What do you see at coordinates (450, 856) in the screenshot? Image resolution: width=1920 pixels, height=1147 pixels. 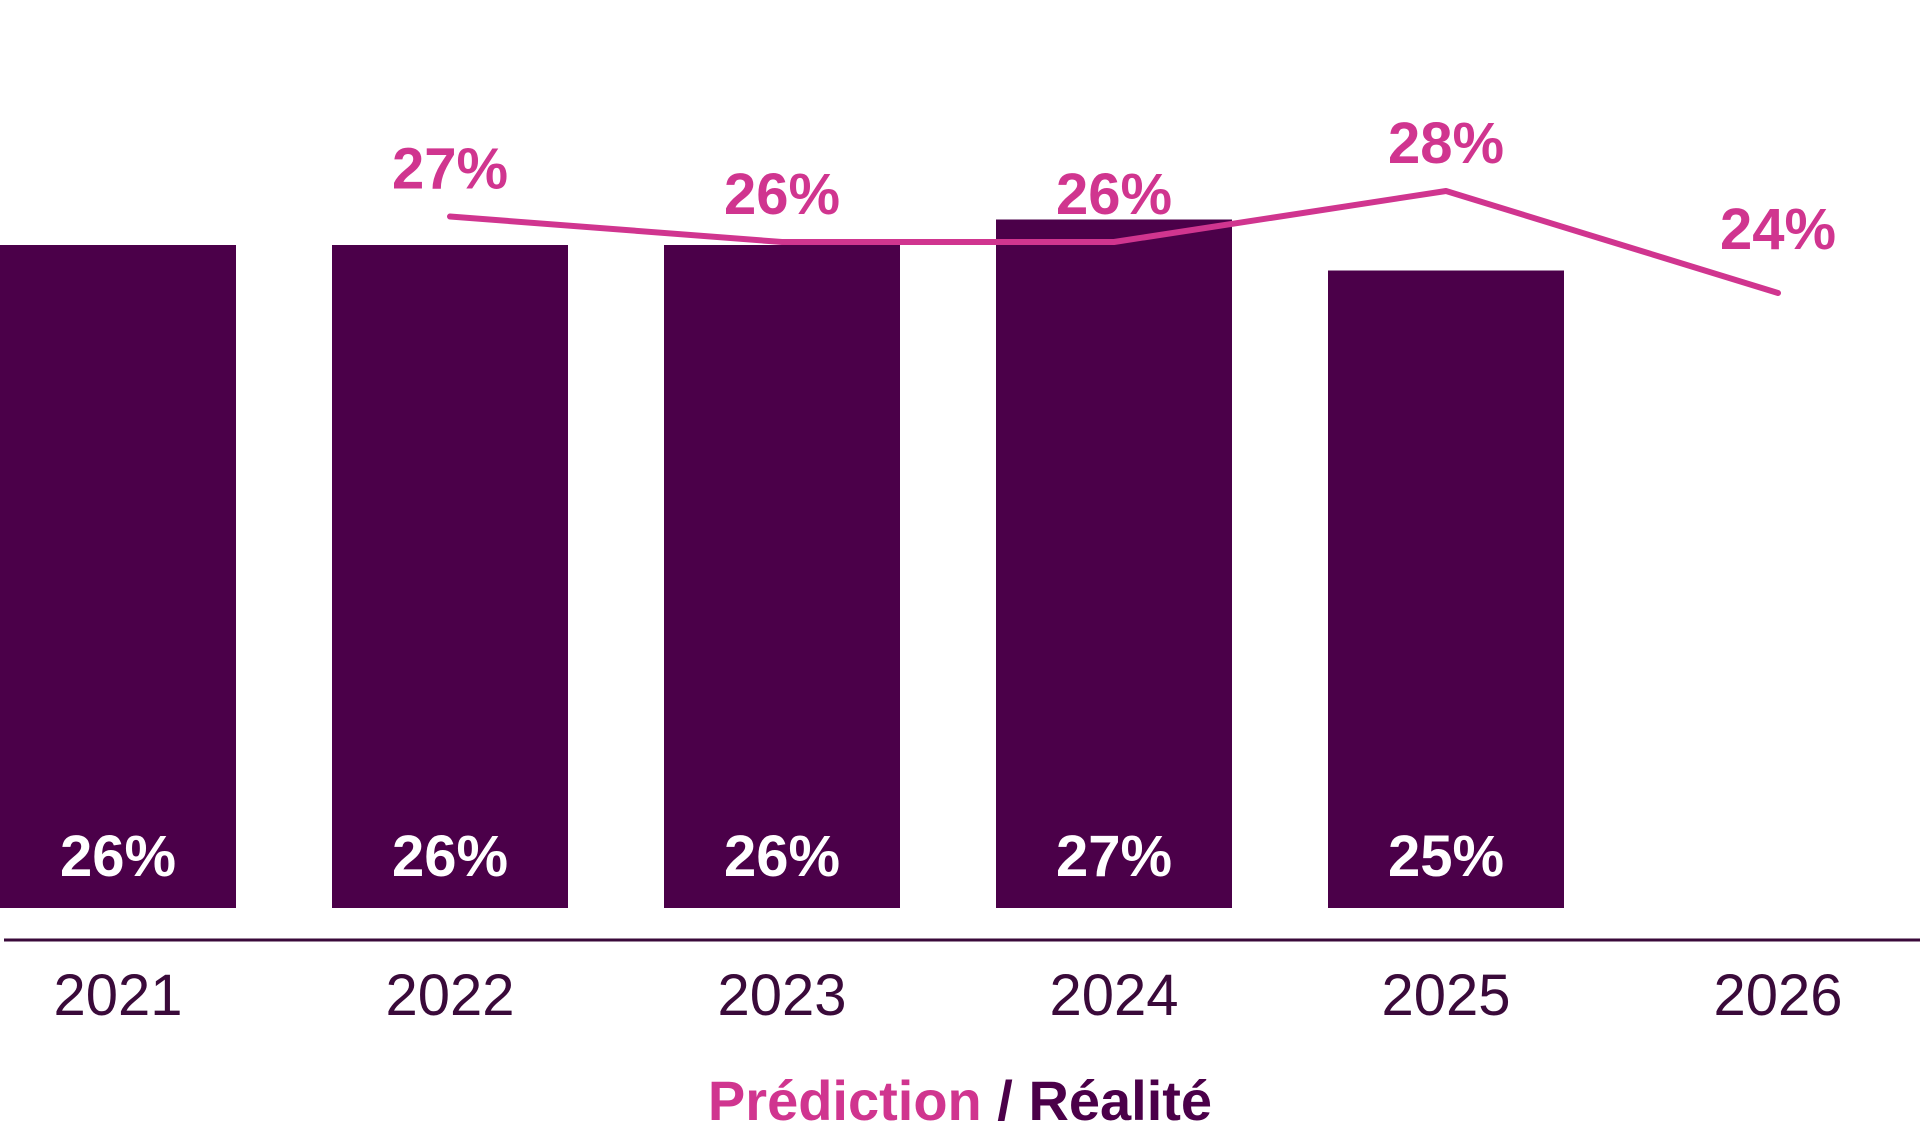 I see `bar-value-label-2022: 26%` at bounding box center [450, 856].